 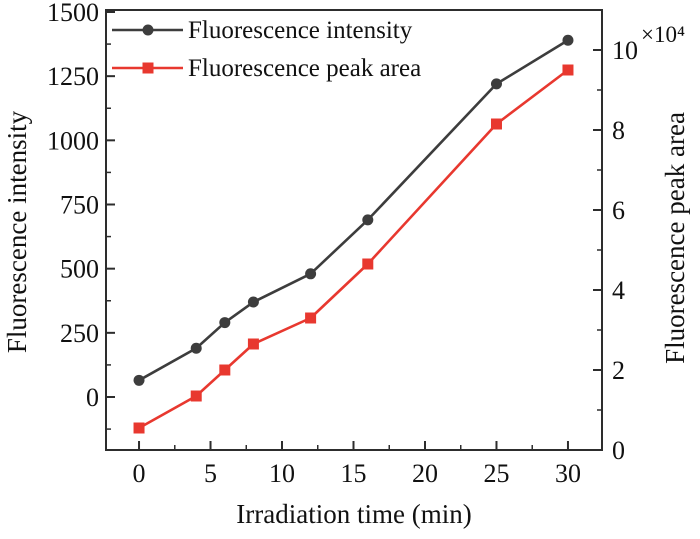 I want to click on left-tick-label: 1250, so click(x=73, y=76).